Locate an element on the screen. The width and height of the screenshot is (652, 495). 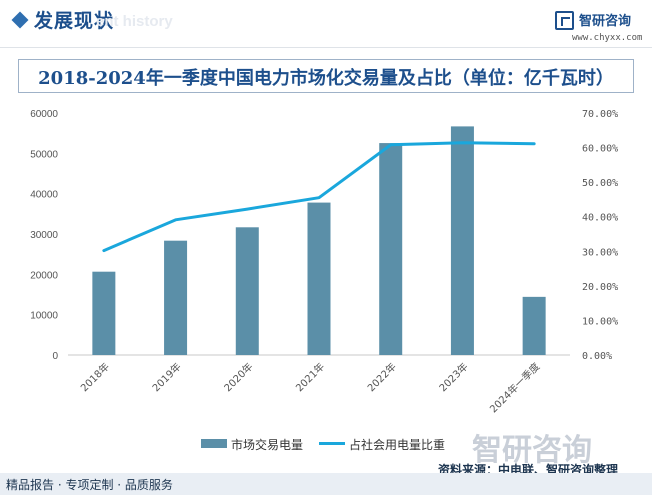
y-left-tick-label: 10000 is located at coordinates (44, 316).